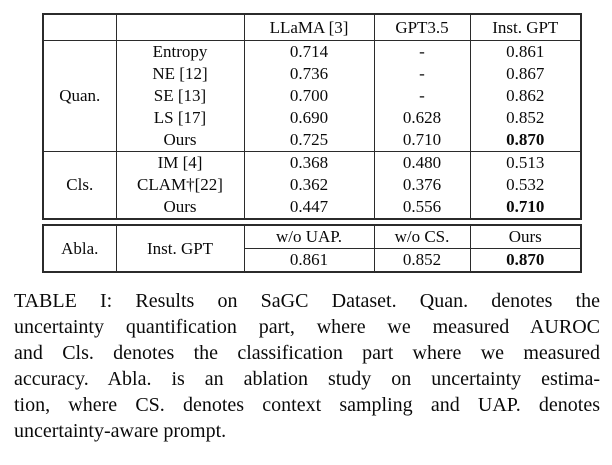  Describe the element at coordinates (309, 96) in the screenshot. I see `value-cell: 0.700` at that location.